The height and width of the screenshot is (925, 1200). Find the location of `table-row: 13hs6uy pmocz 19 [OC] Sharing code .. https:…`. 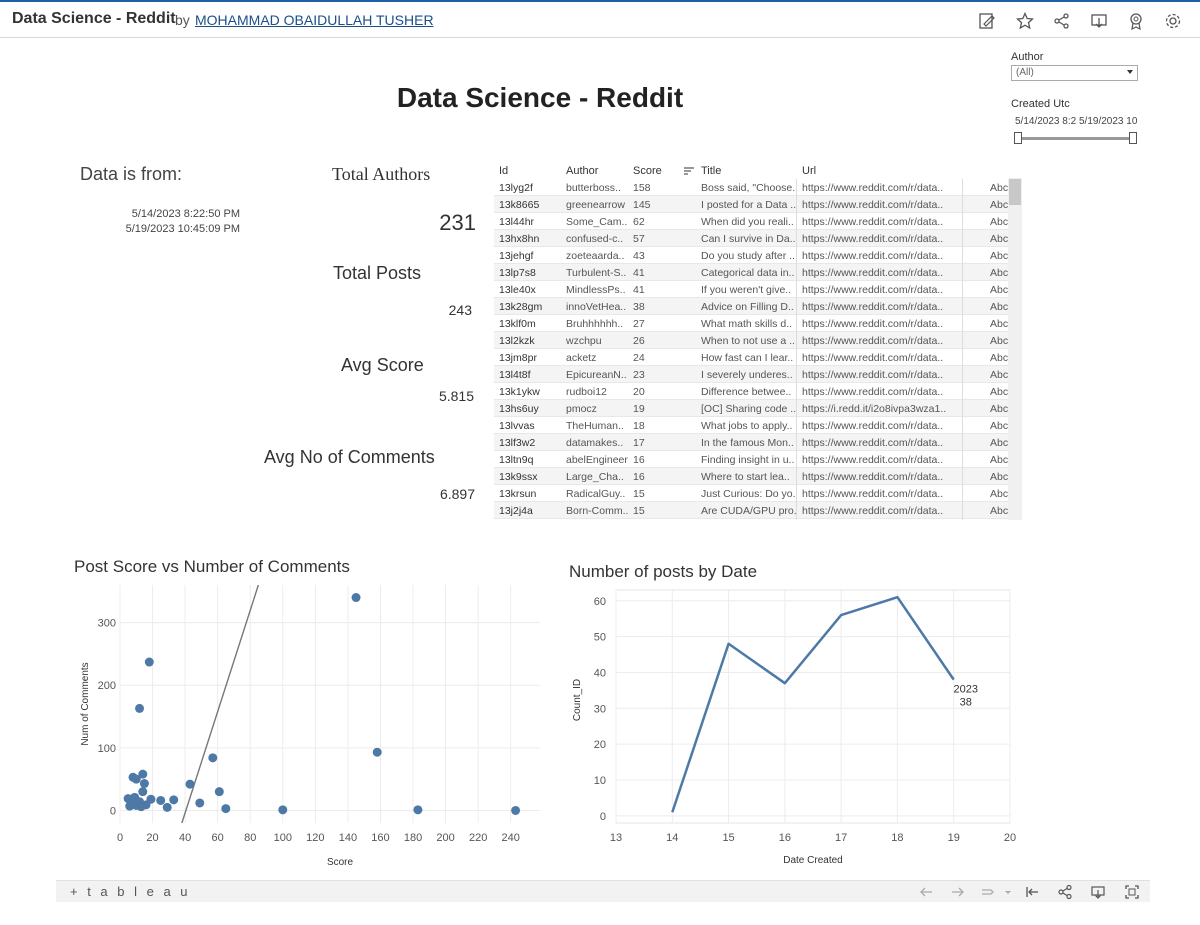

table-row: 13hs6uy pmocz 19 [OC] Sharing code .. https:… is located at coordinates (751, 408).